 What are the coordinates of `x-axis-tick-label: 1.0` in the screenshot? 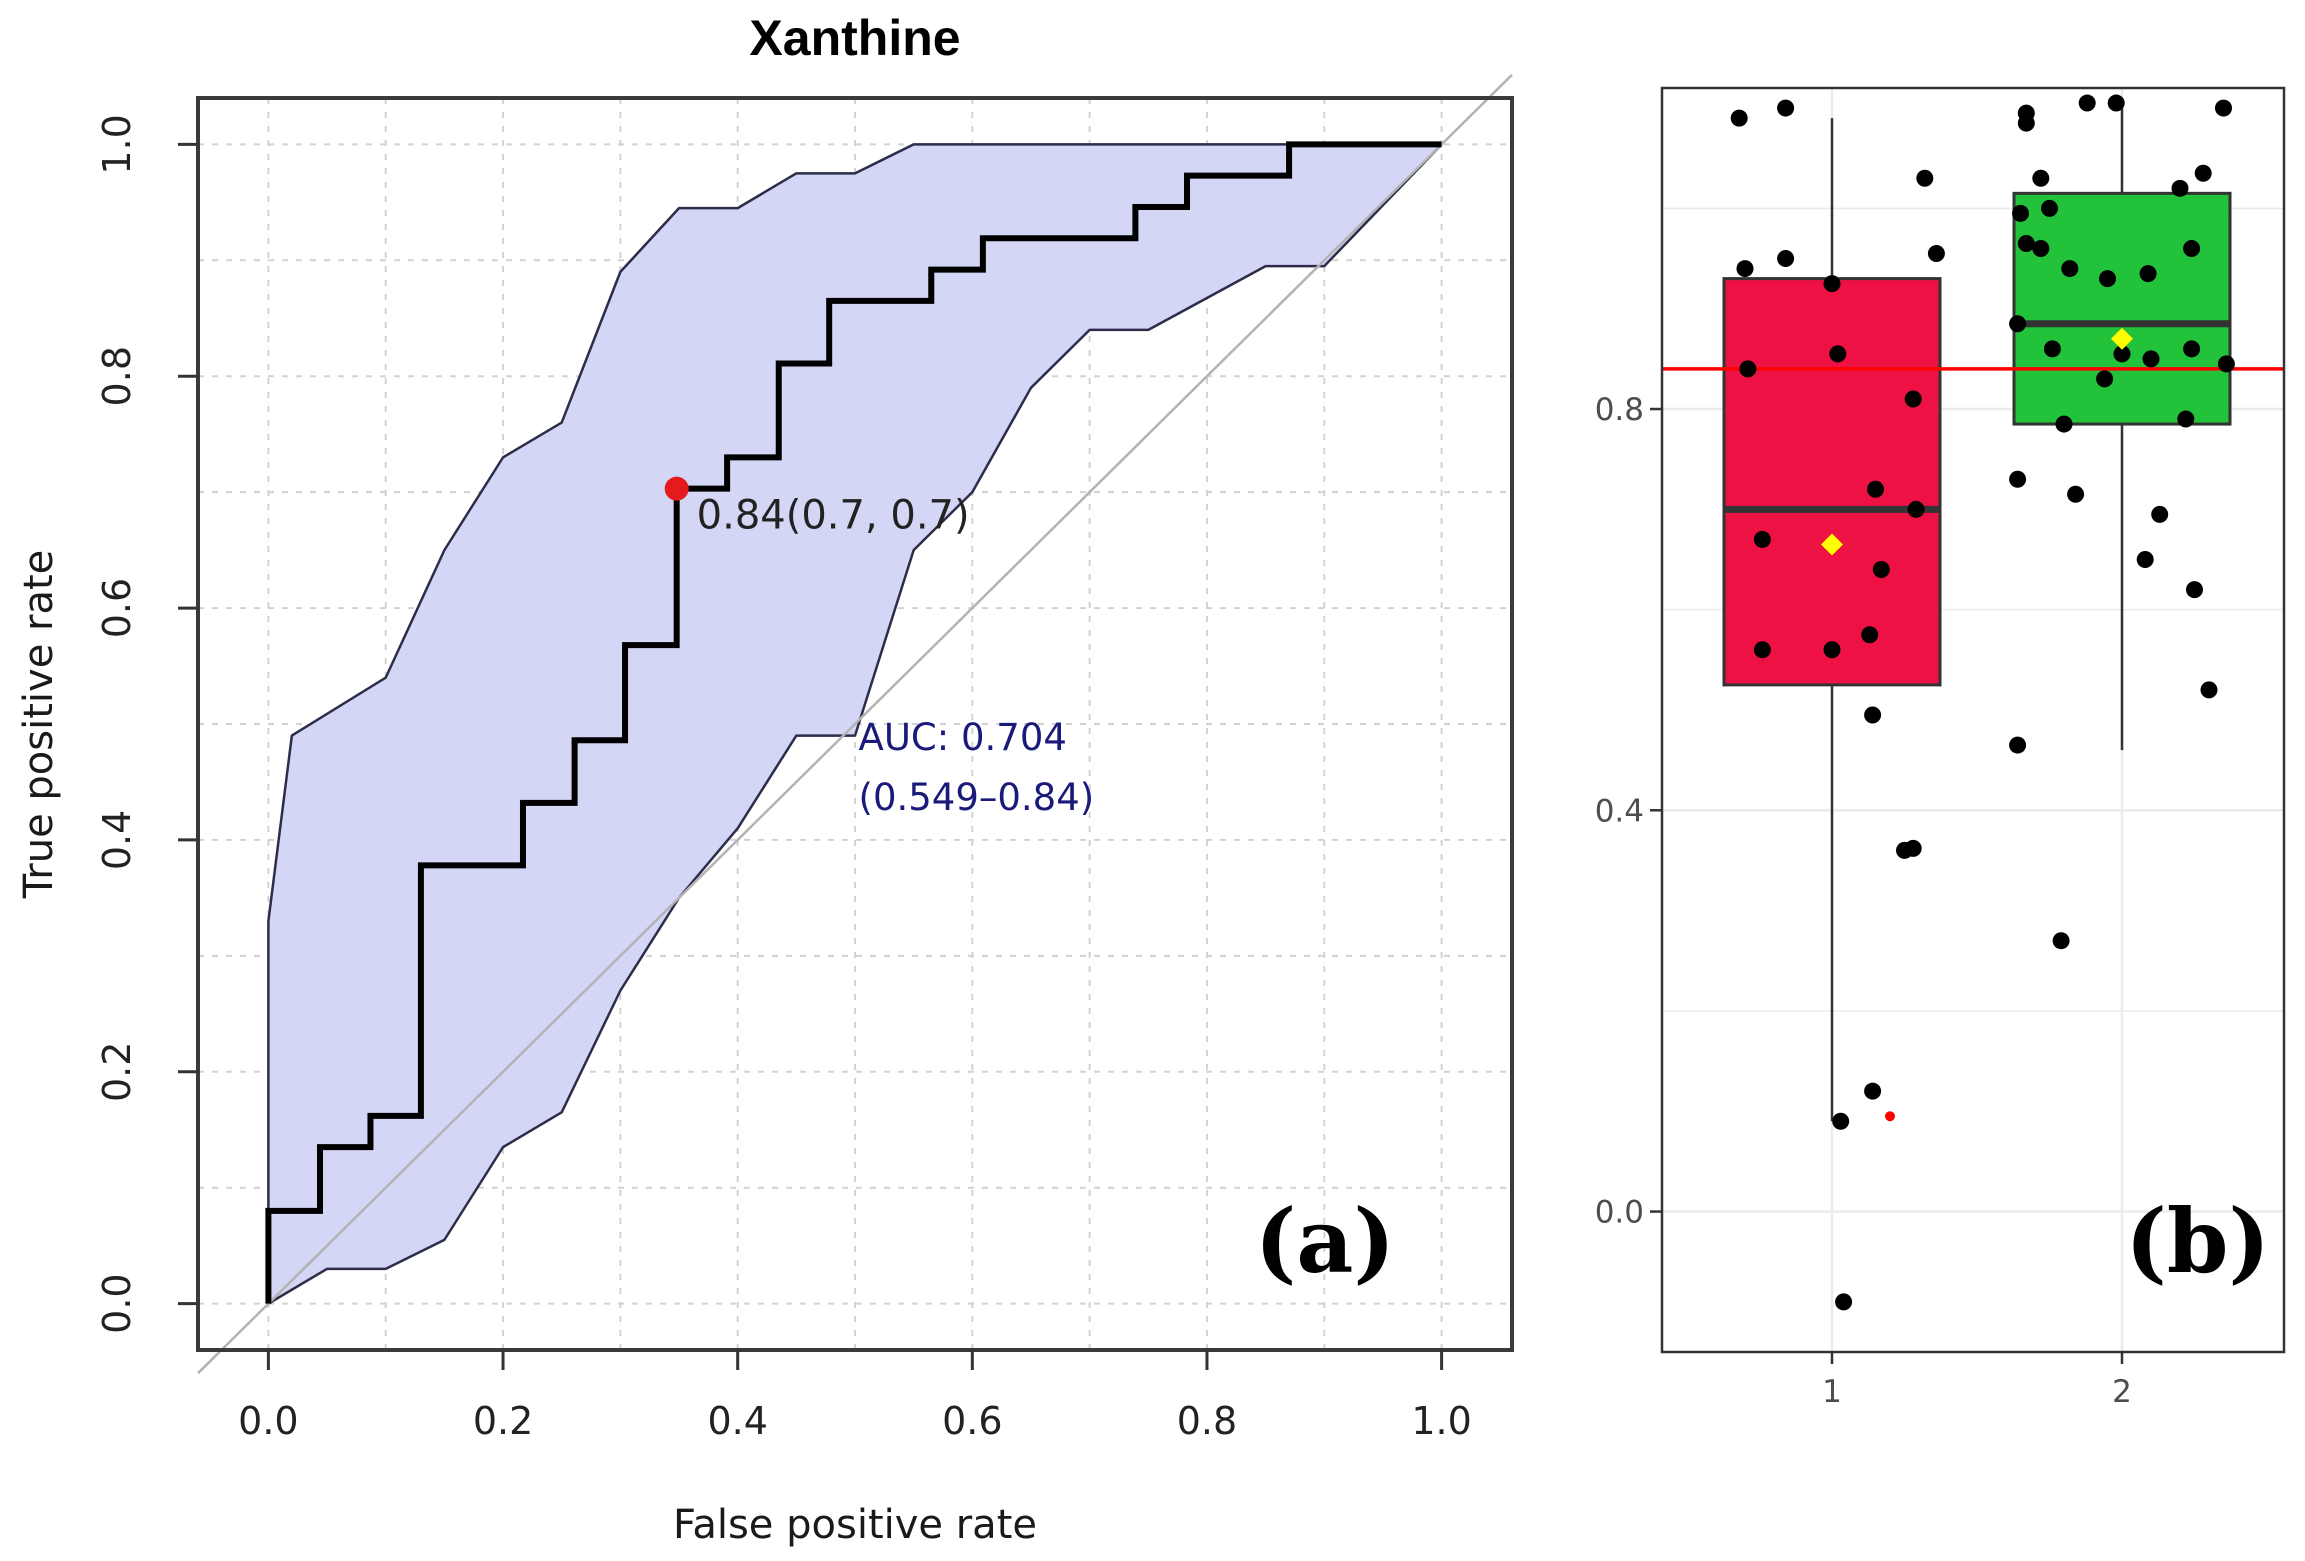 It's located at (1441, 1421).